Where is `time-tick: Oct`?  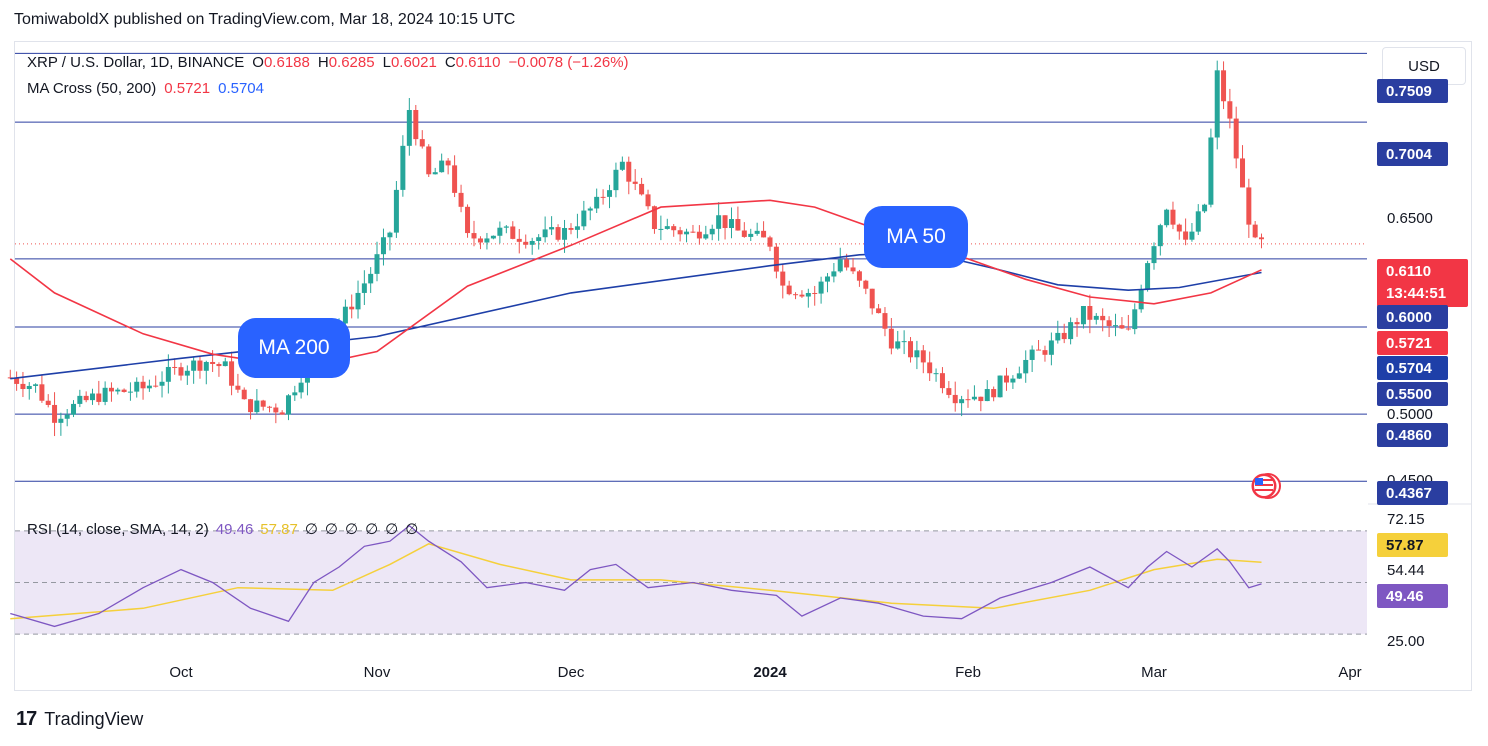 time-tick: Oct is located at coordinates (181, 672).